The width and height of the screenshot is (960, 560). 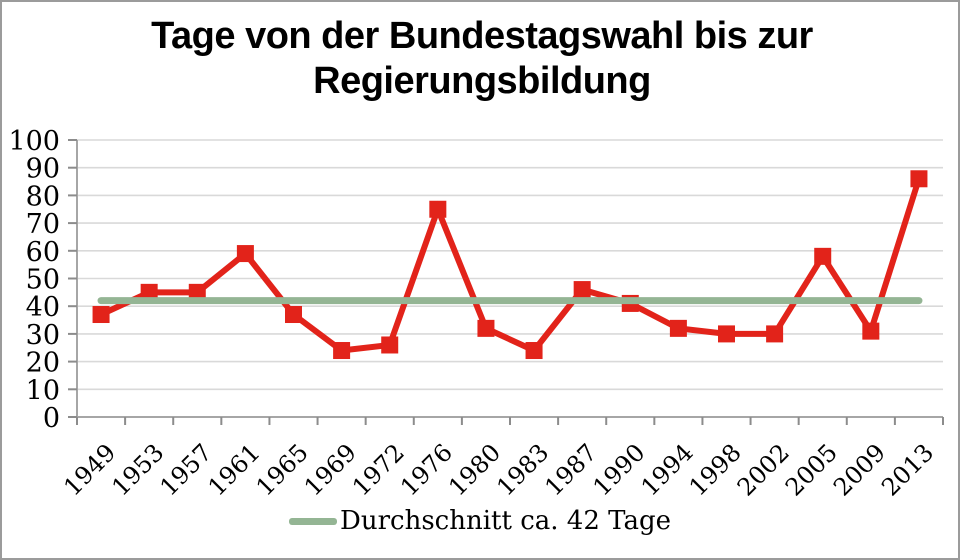 What do you see at coordinates (330, 469) in the screenshot?
I see `x-tick-label: 1969` at bounding box center [330, 469].